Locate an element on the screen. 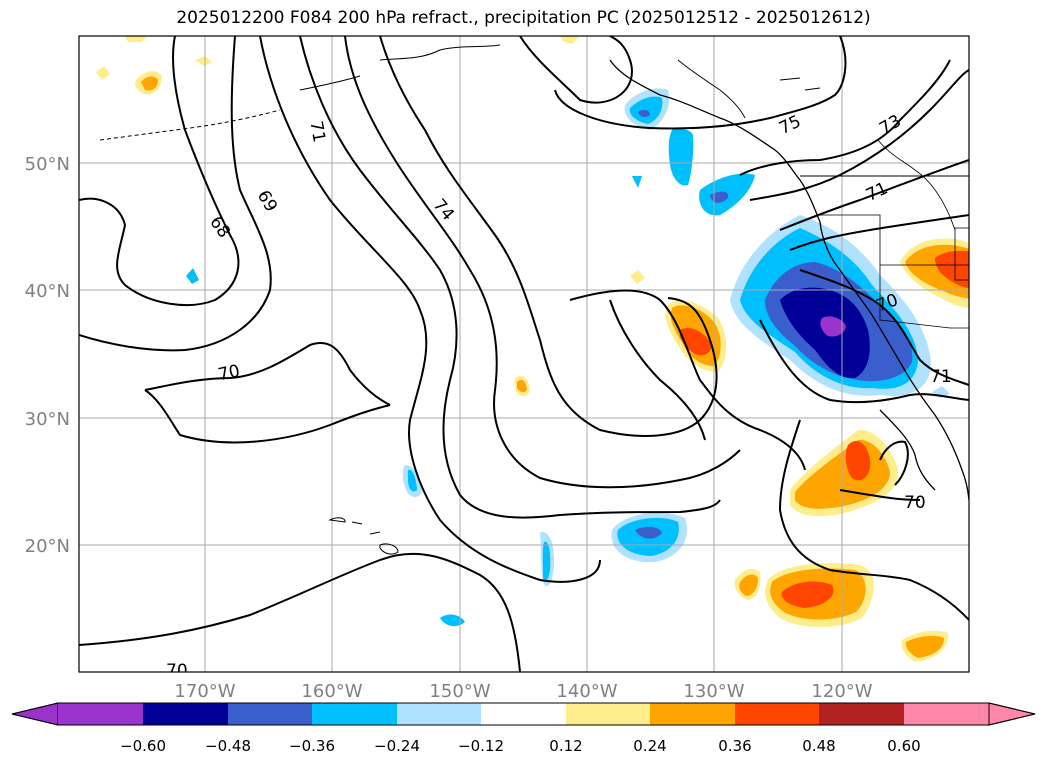  lat-label: 50°N is located at coordinates (47, 164).